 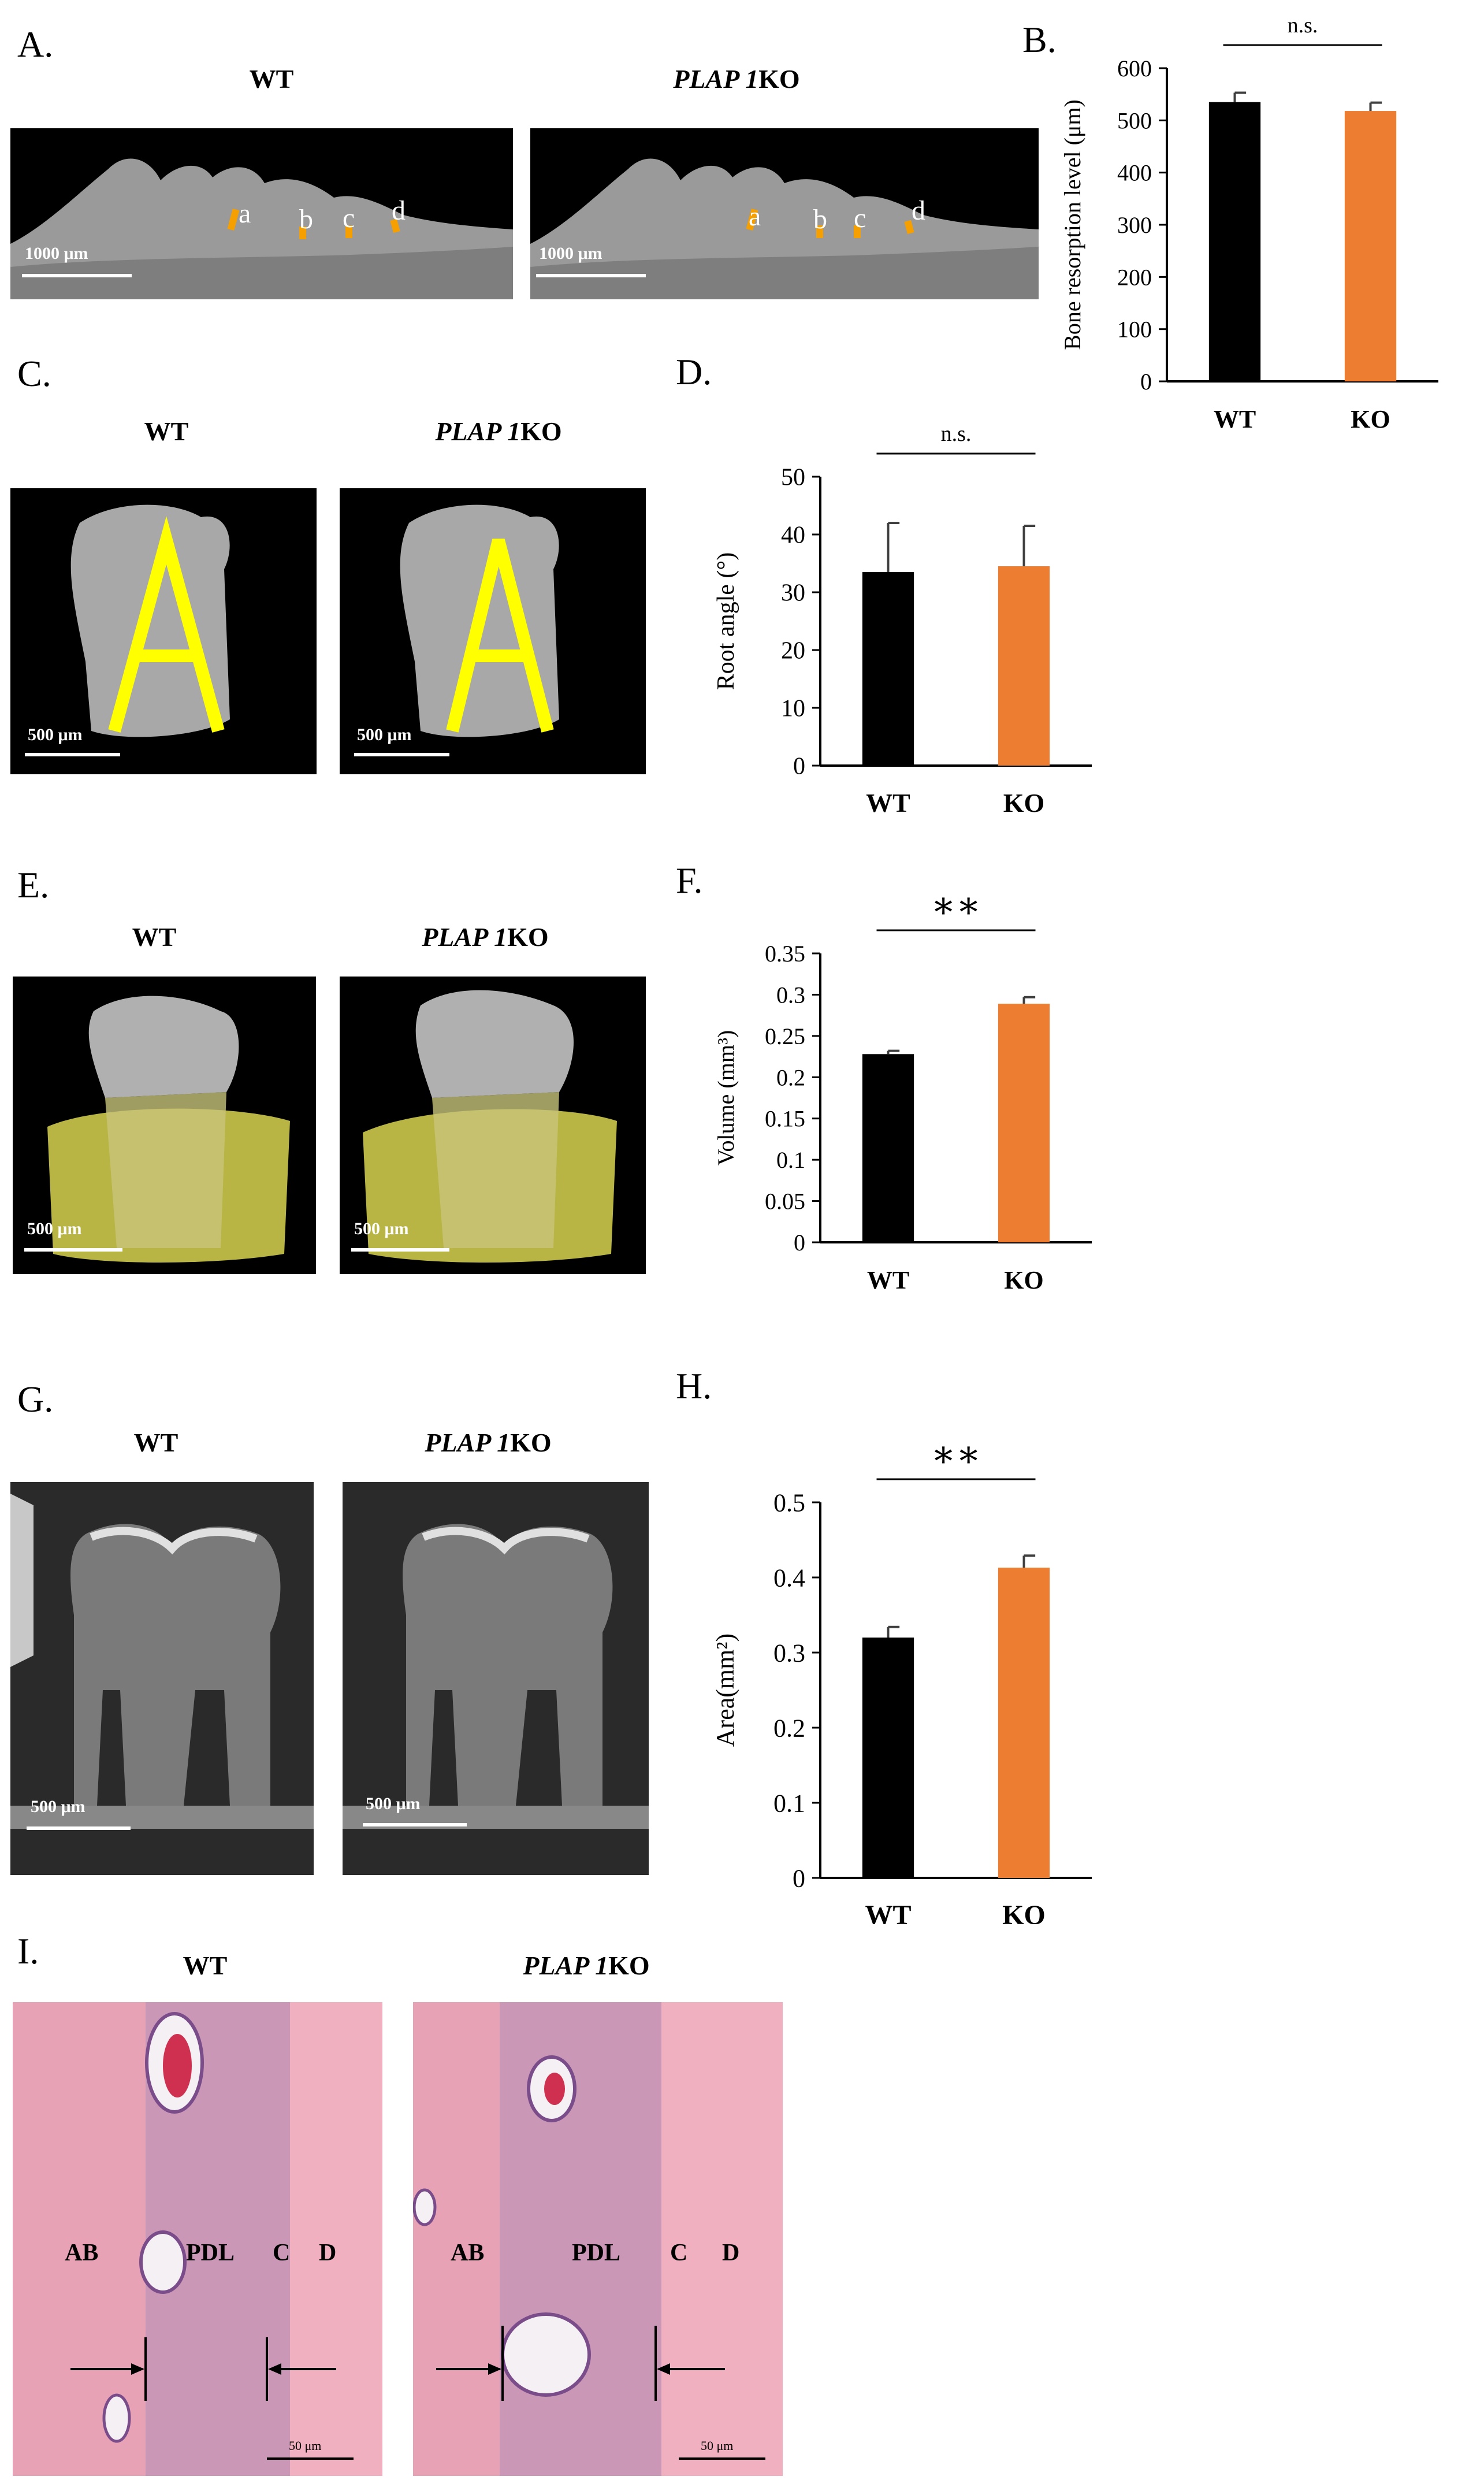 What do you see at coordinates (586, 1965) in the screenshot?
I see `panel-i-ko-title: PLAP 1KO` at bounding box center [586, 1965].